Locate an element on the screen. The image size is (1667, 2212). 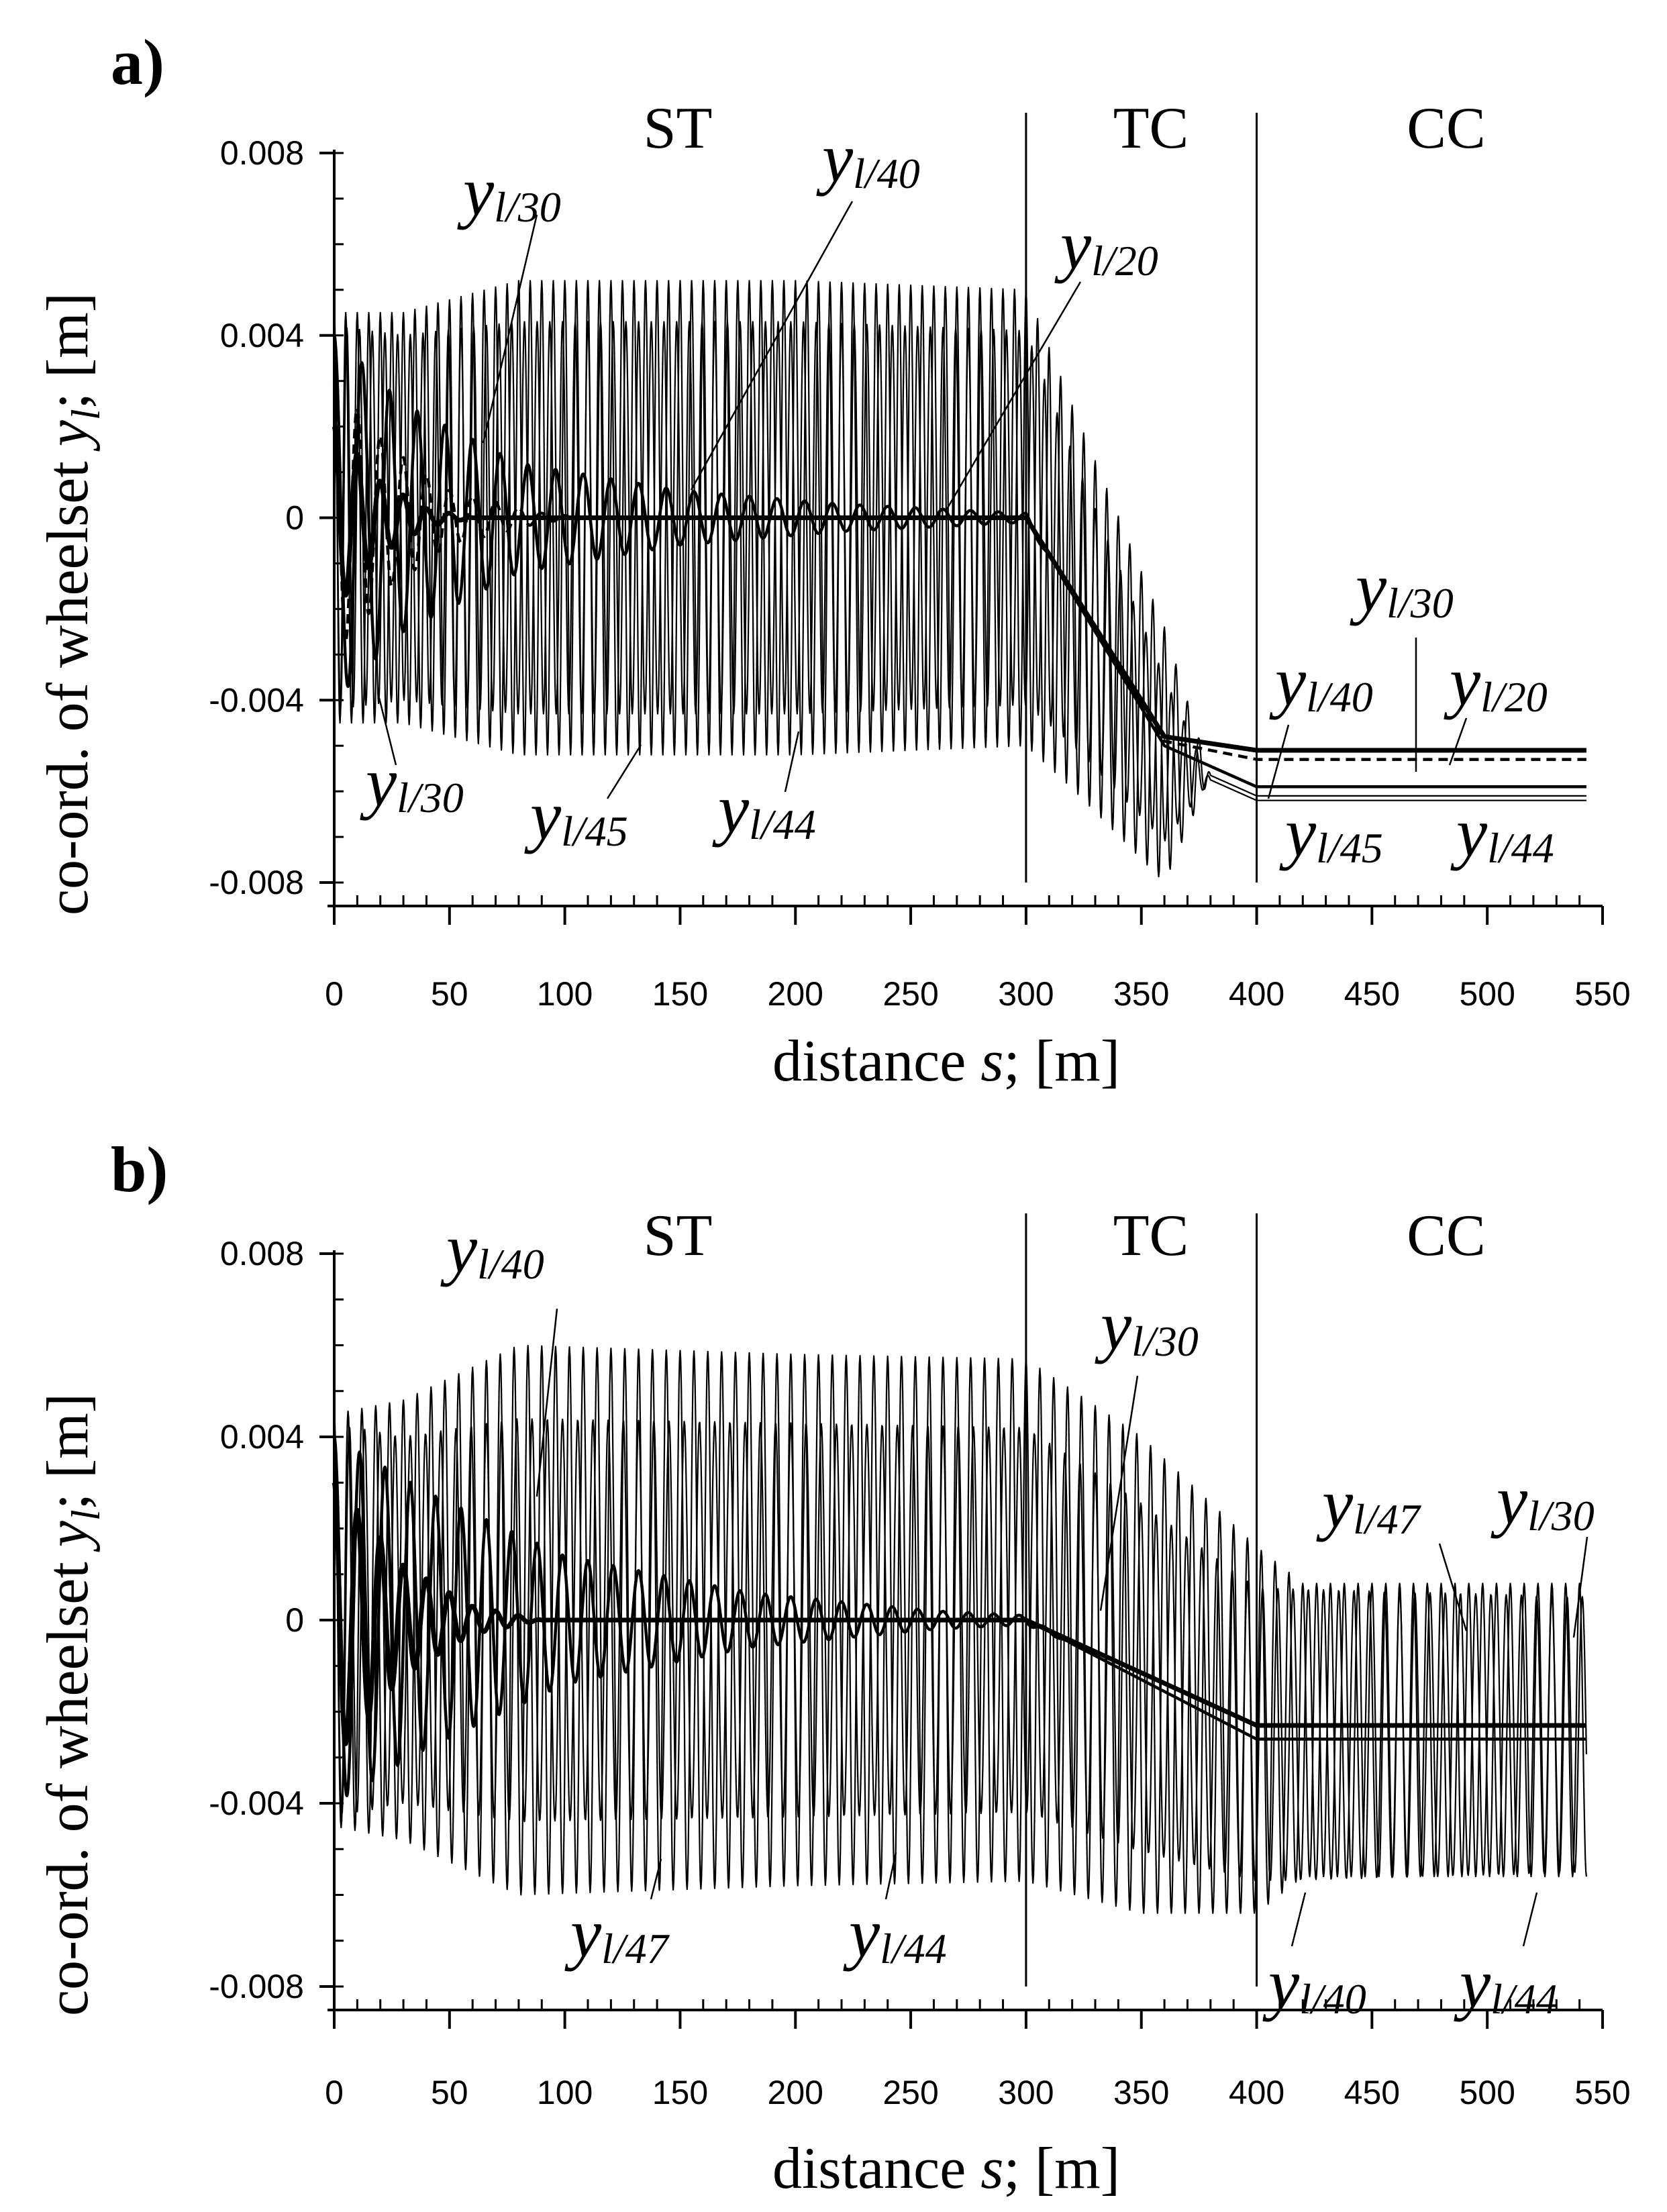
panel-label: b) is located at coordinates (139, 1169).